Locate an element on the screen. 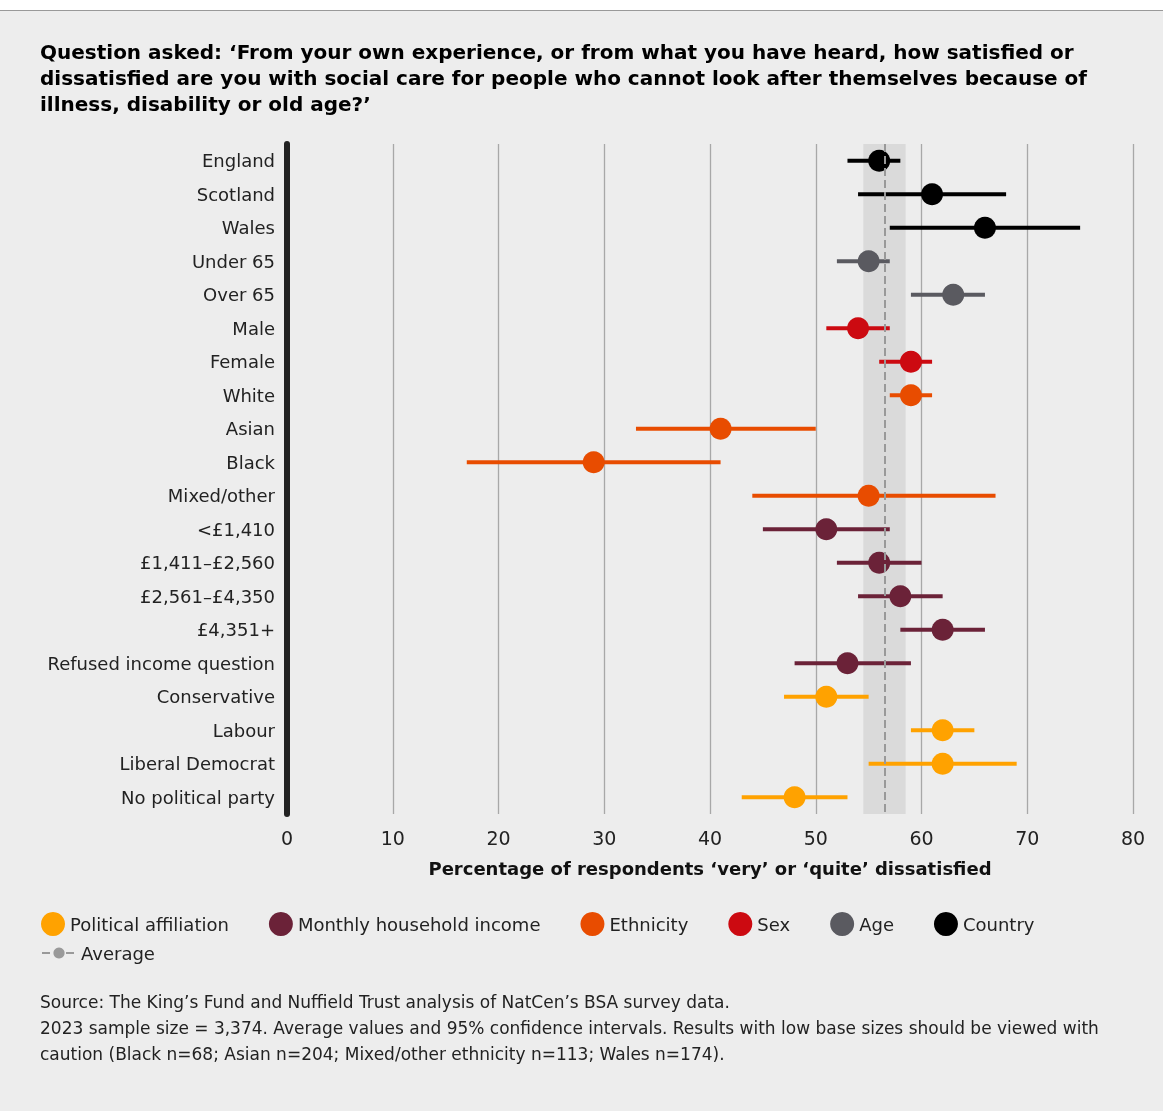 This screenshot has width=1163, height=1111. x-tick-label: 10 is located at coordinates (392, 837).